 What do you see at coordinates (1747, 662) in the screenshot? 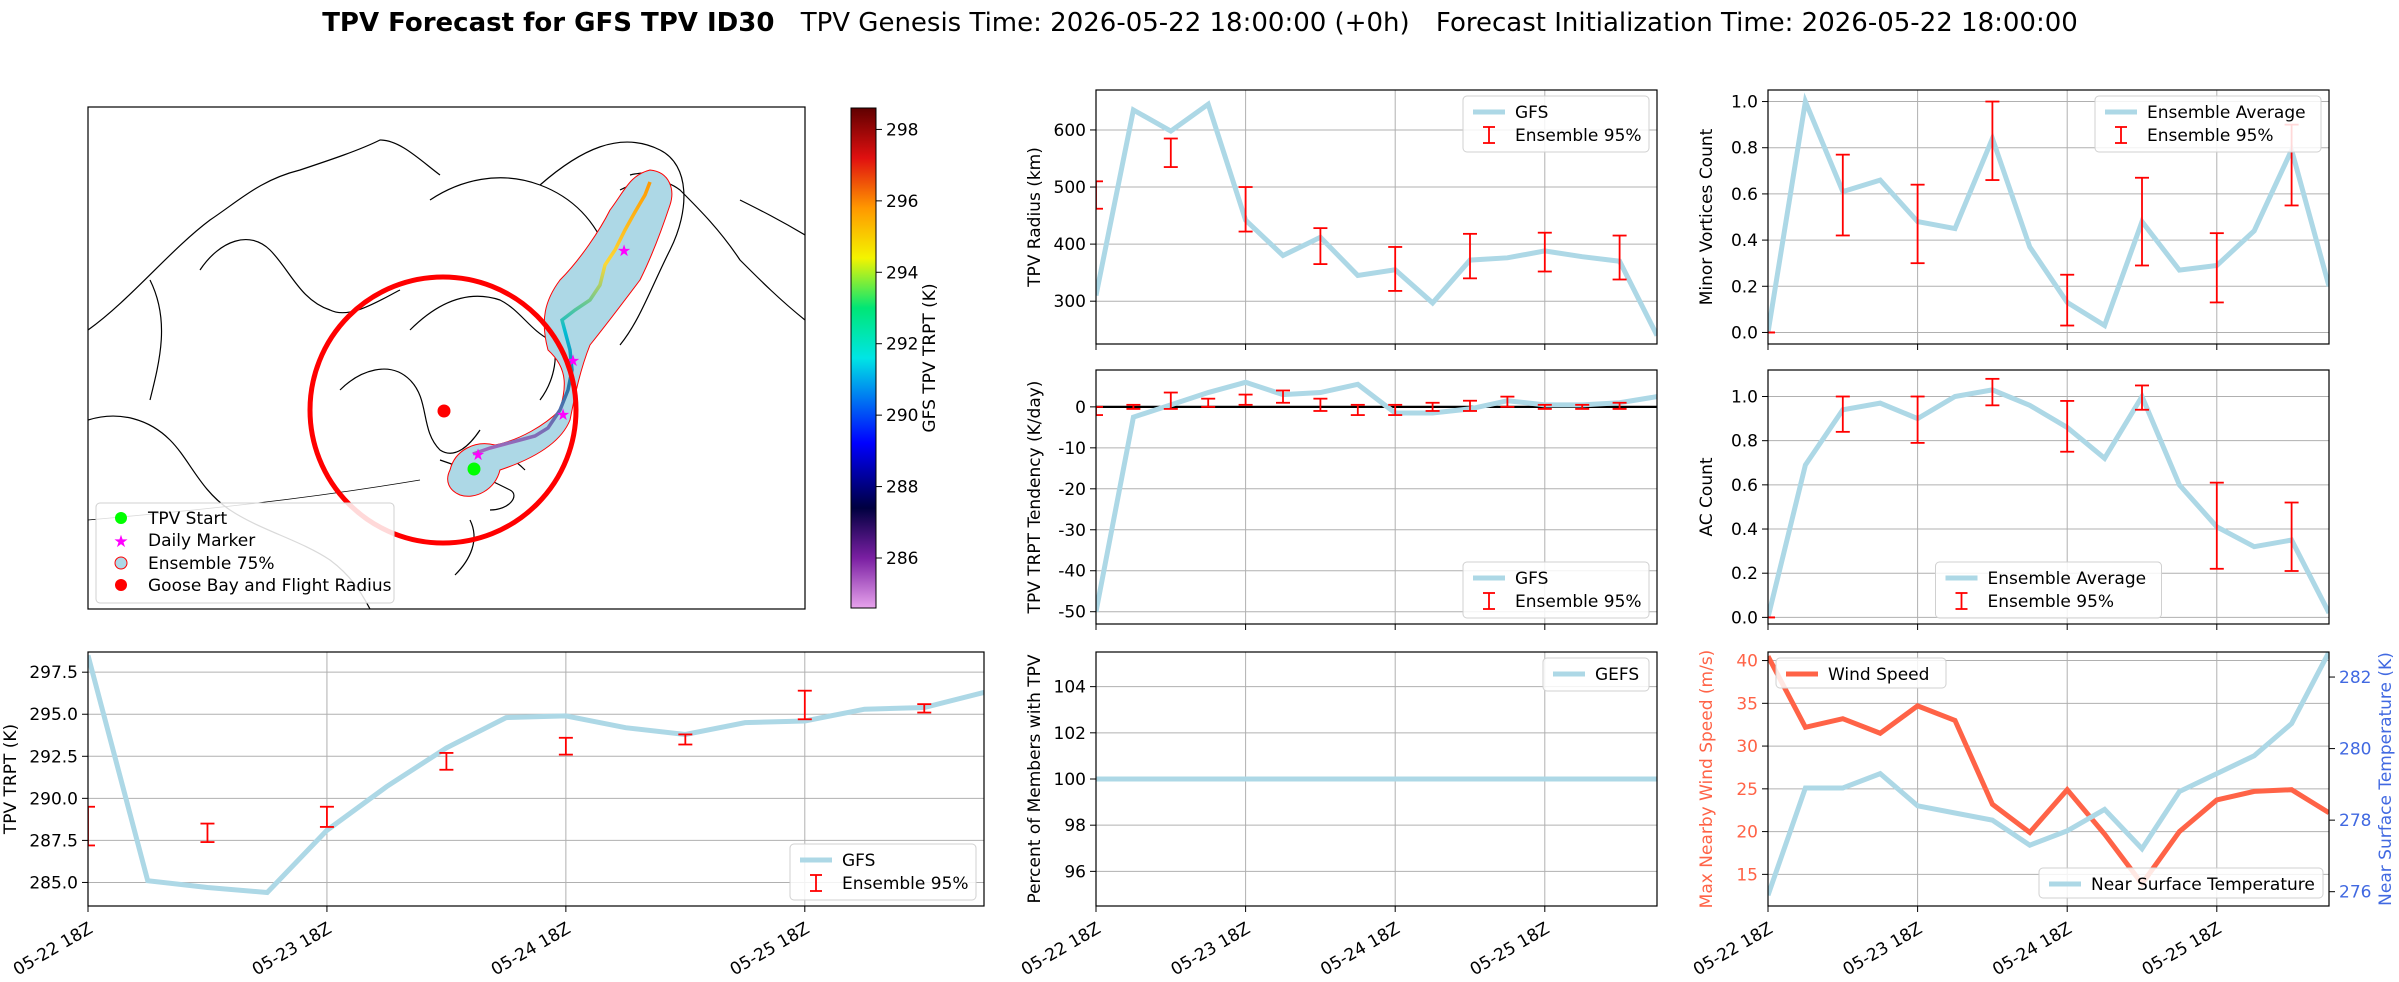
I see `wind_temp-ytick-label-5: 40` at bounding box center [1747, 662].